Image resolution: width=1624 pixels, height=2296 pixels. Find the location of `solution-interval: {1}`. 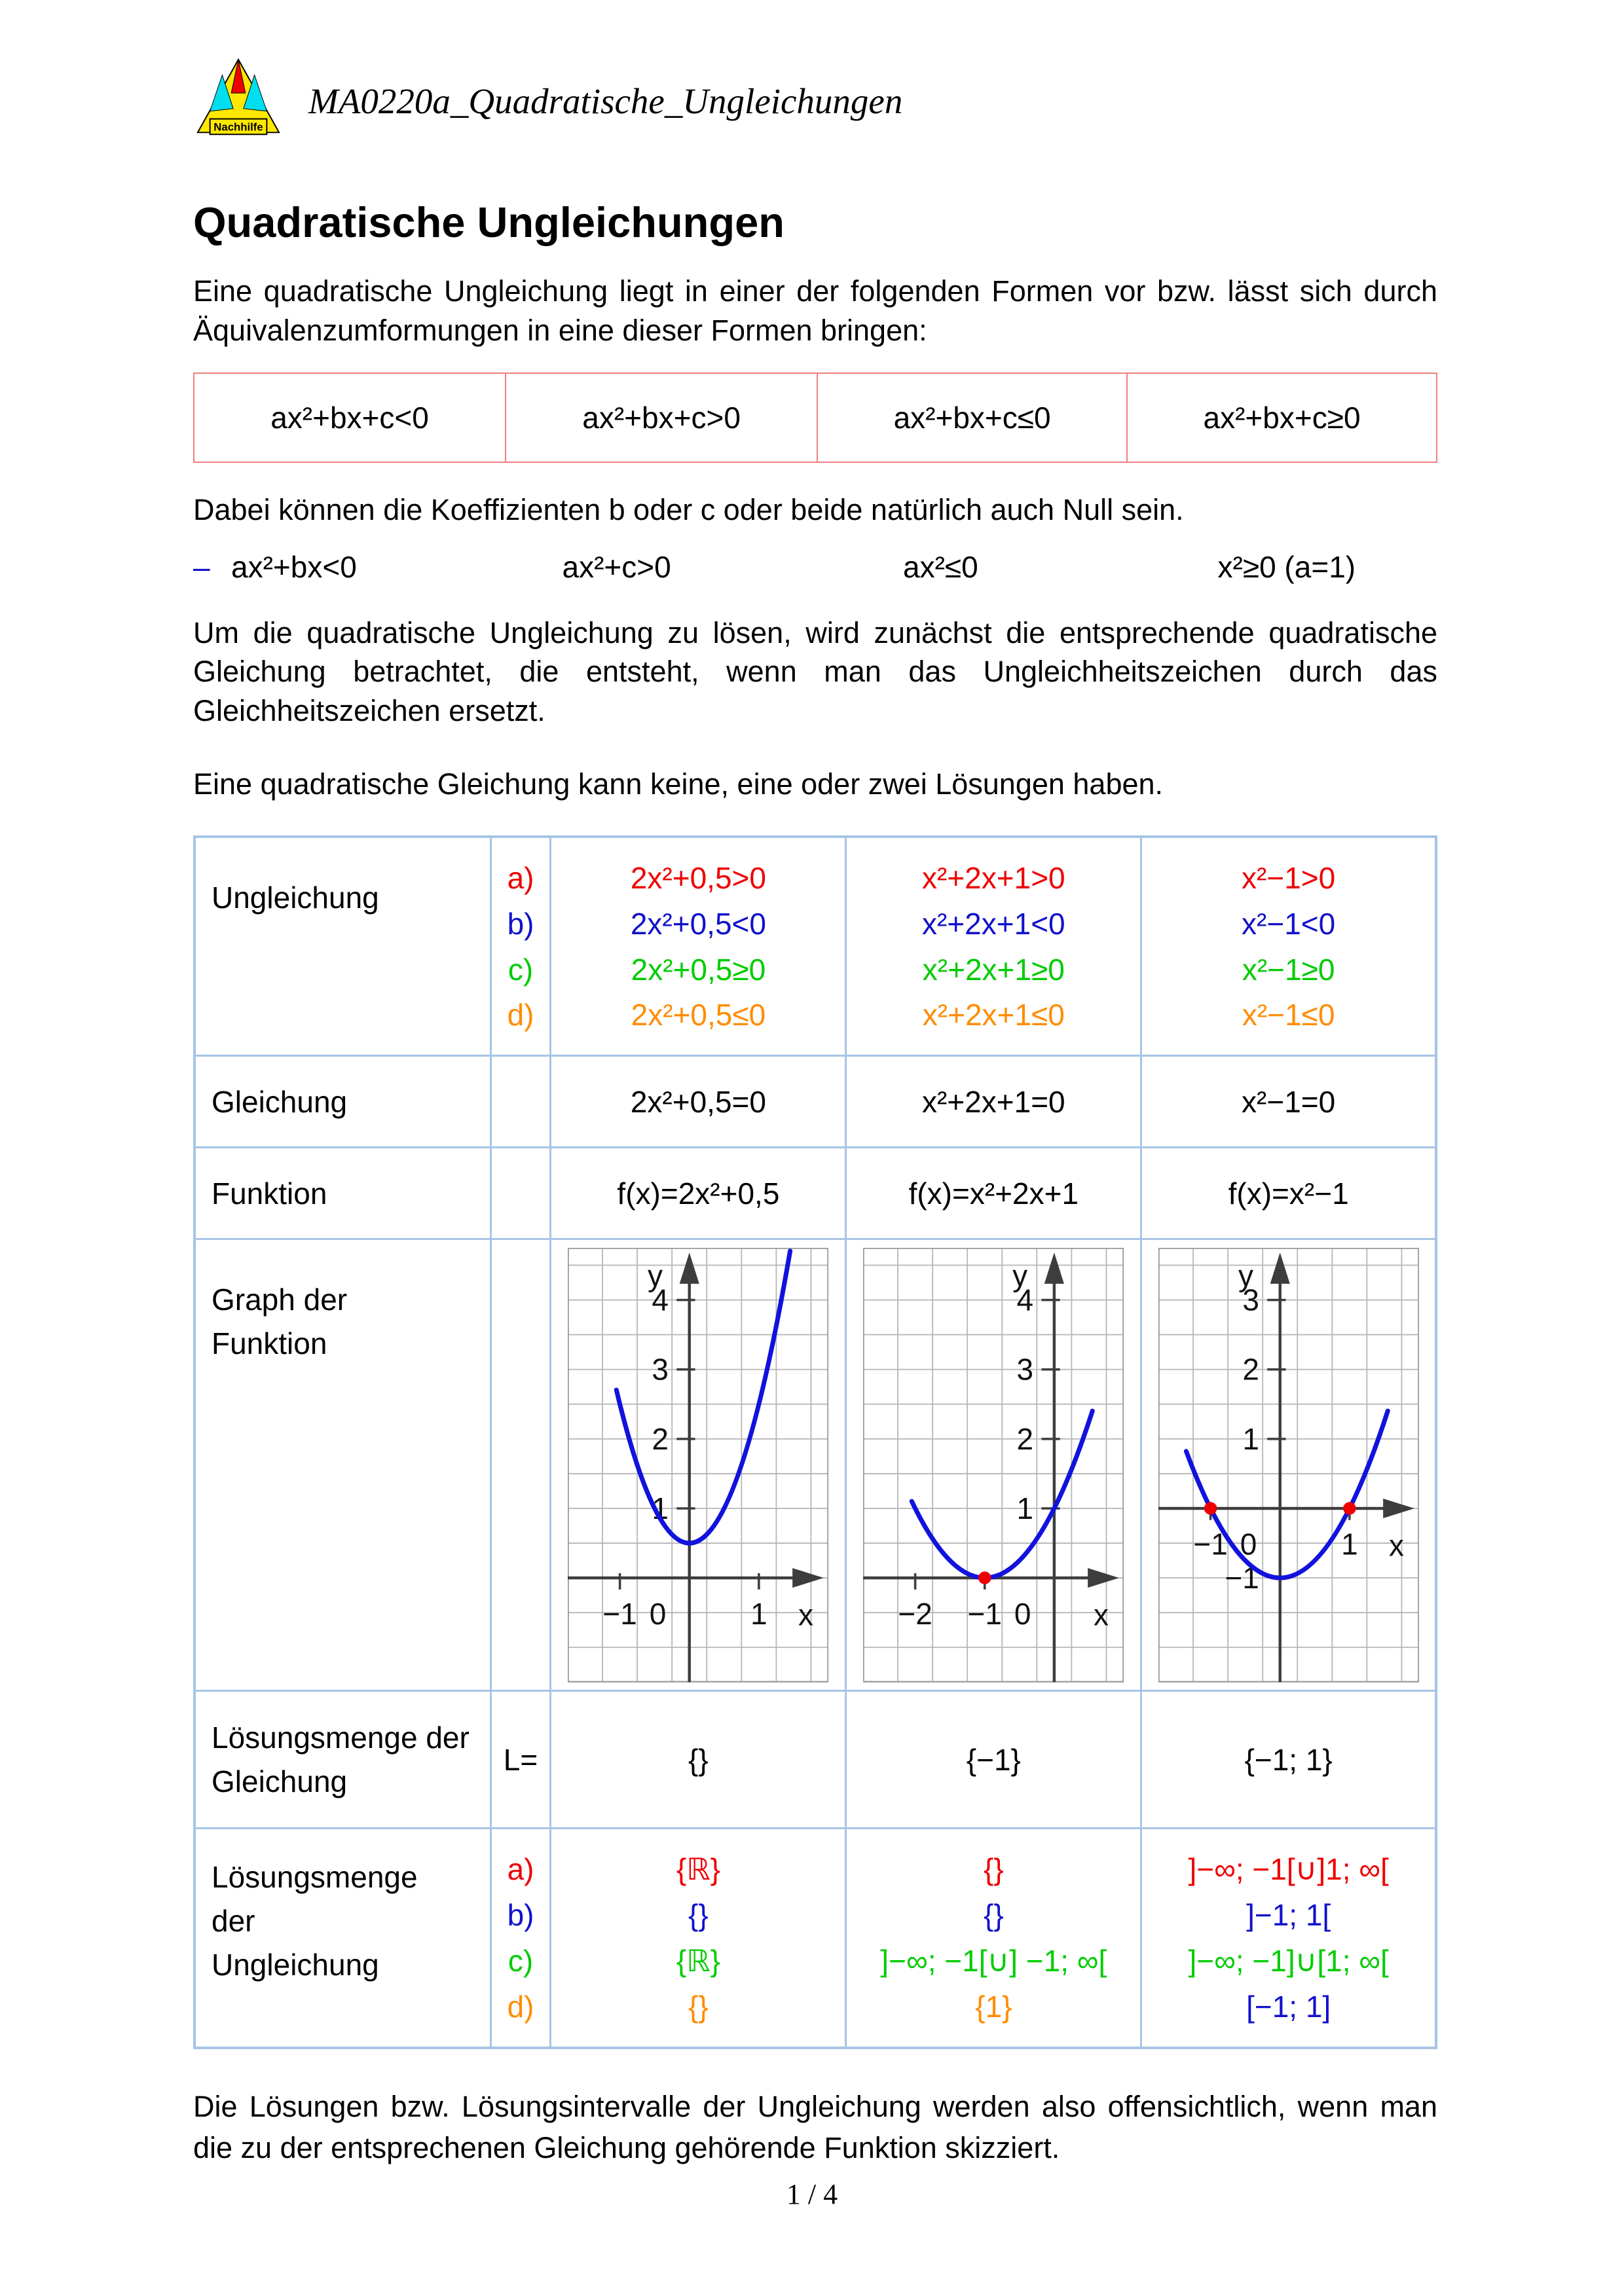

solution-interval: {1} is located at coordinates (993, 2006).